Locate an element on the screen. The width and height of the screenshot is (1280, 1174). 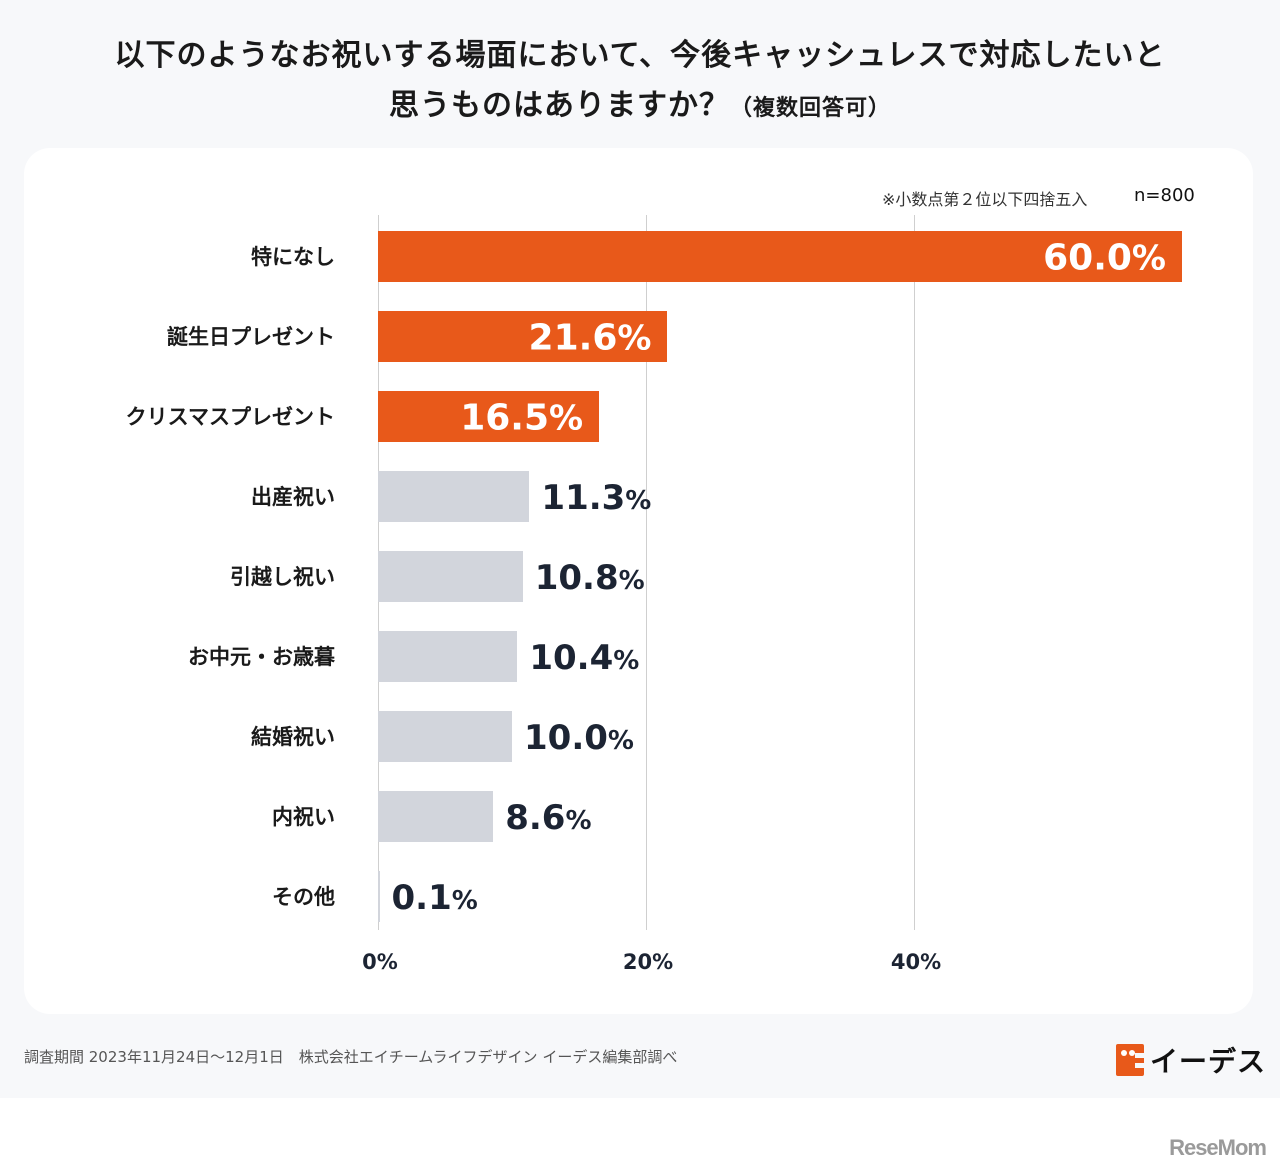
chart-title-sub: （複数回答可） is located at coordinates (810, 108).